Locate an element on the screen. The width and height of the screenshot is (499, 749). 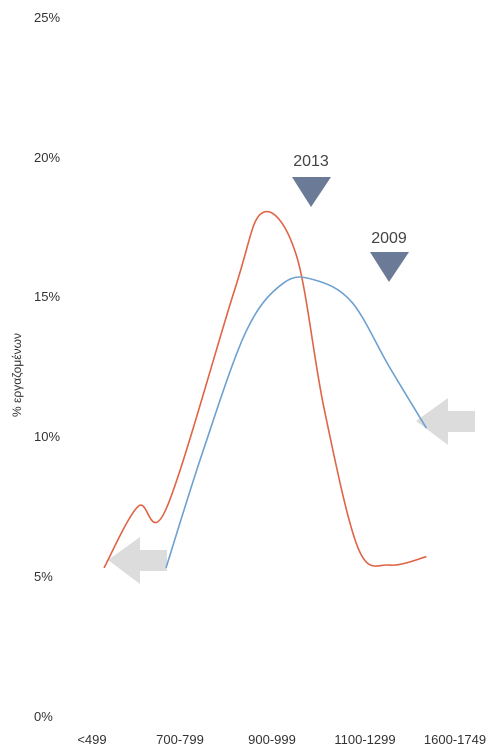
x-tick-label: 900-999 is located at coordinates (272, 739).